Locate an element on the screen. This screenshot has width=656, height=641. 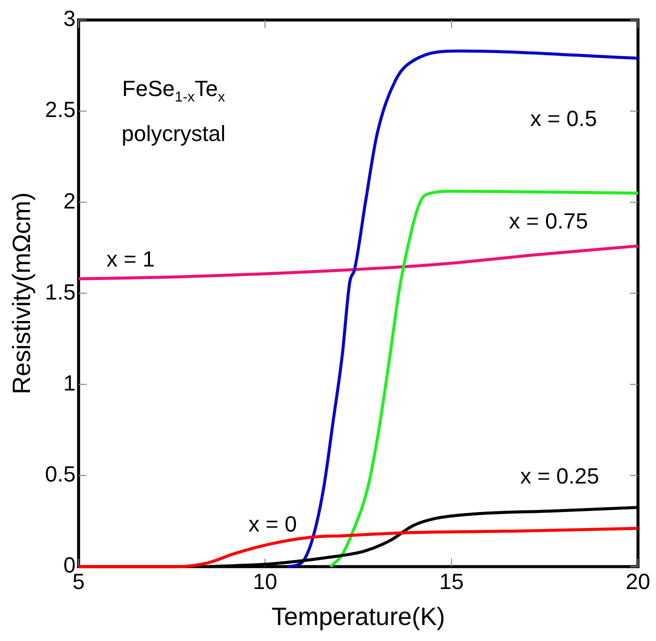
y-tick-label: 1.5 is located at coordinates (60, 291).